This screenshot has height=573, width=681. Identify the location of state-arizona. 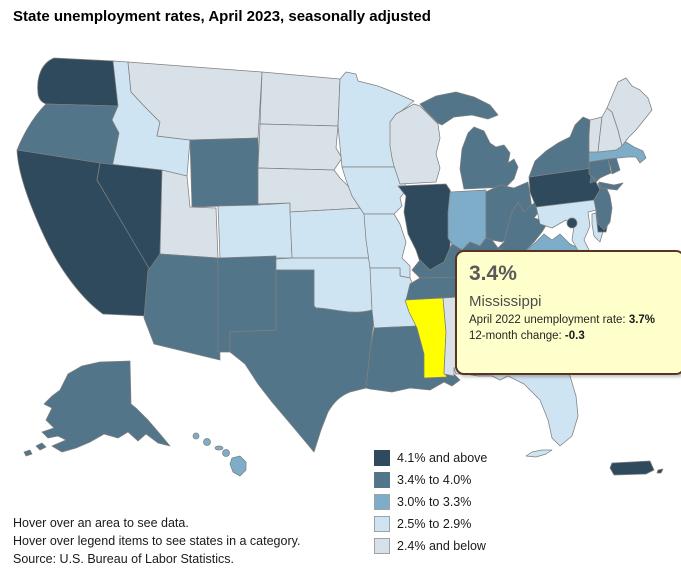
(182, 307).